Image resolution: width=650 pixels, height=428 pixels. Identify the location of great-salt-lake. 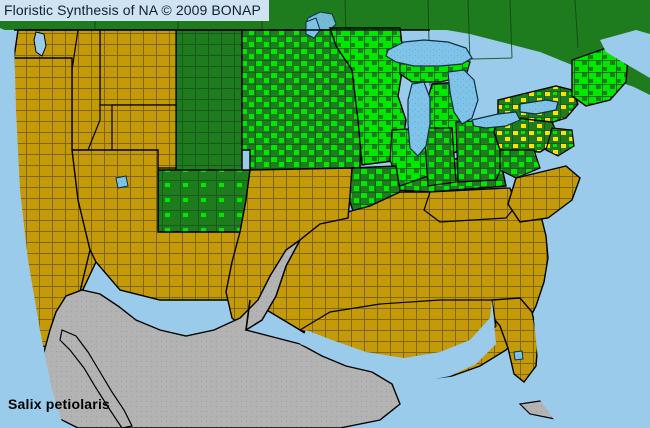
(122, 182).